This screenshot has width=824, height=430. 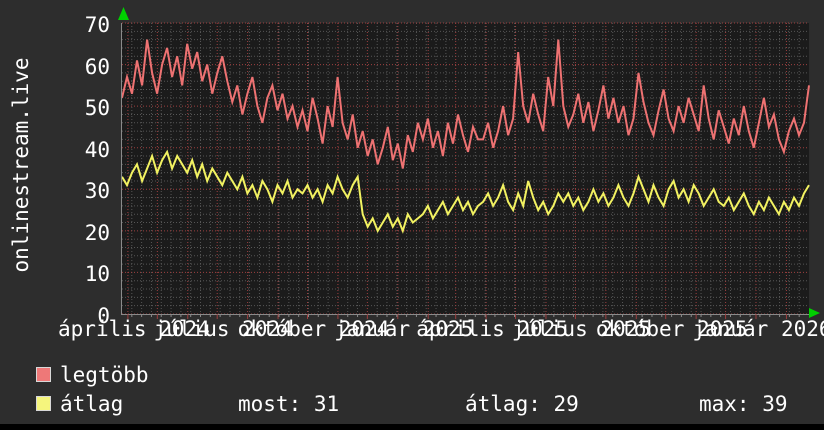 What do you see at coordinates (104, 375) in the screenshot?
I see `legend-label-legtobb: legtöbb` at bounding box center [104, 375].